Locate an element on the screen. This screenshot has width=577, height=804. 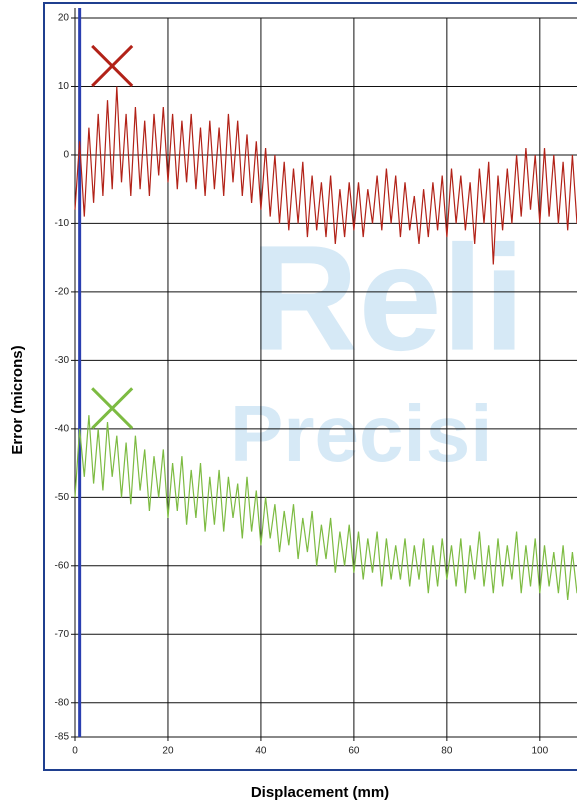
y-axis-label: Error (microns) is located at coordinates (17, 399).